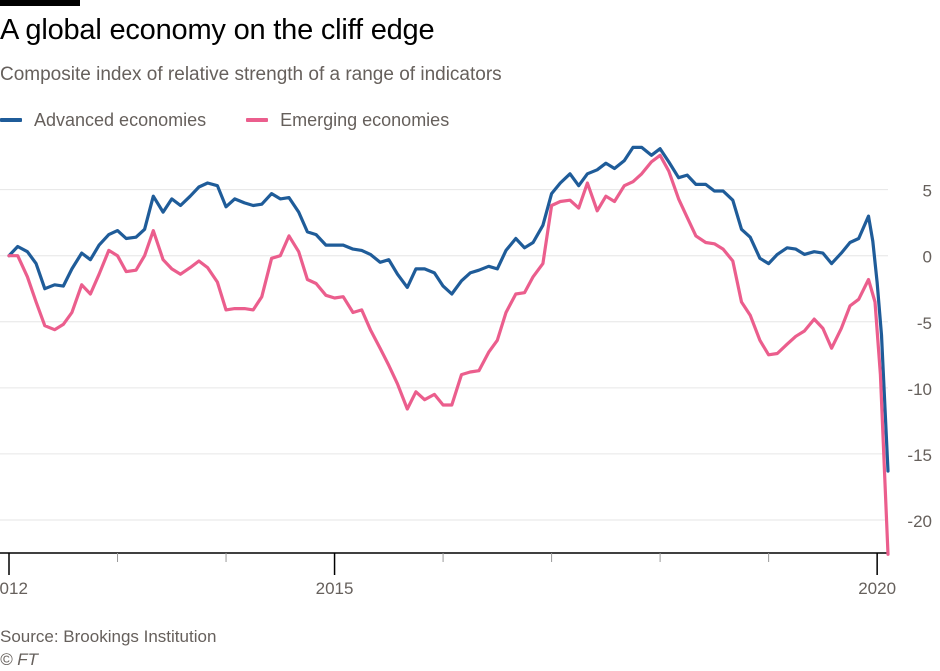 This screenshot has height=671, width=940. I want to click on source-note: Source: Brookings Institution, so click(108, 636).